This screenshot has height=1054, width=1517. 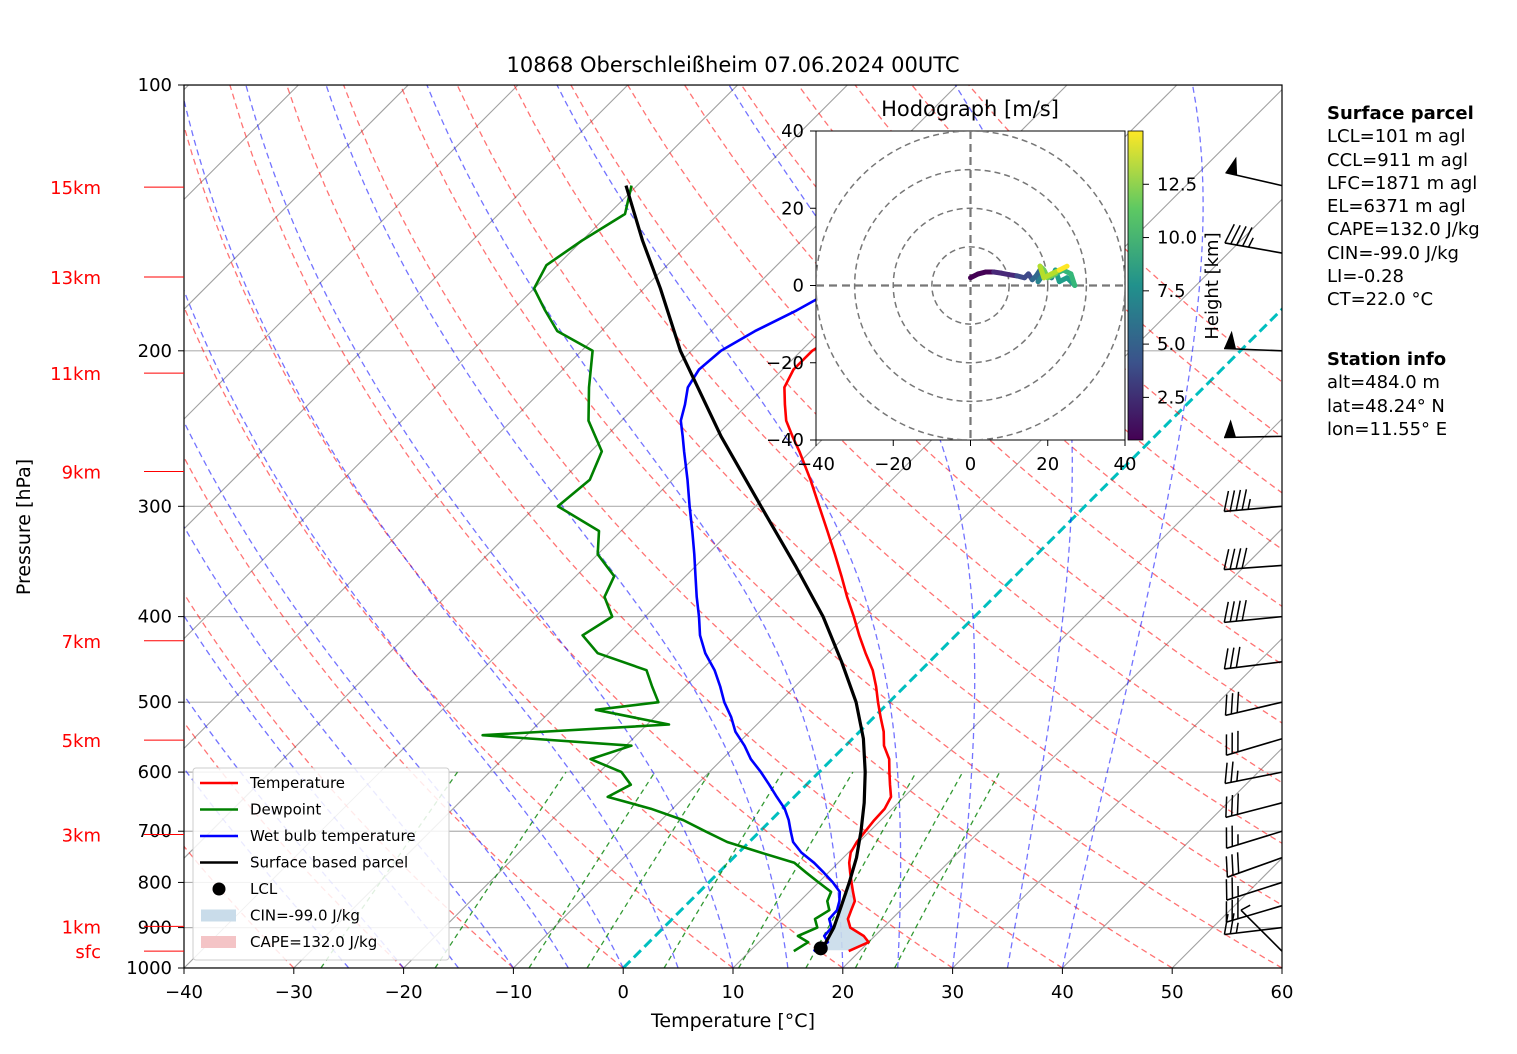 What do you see at coordinates (816, 464) in the screenshot?
I see `hodograph-x-tick-label: −40` at bounding box center [816, 464].